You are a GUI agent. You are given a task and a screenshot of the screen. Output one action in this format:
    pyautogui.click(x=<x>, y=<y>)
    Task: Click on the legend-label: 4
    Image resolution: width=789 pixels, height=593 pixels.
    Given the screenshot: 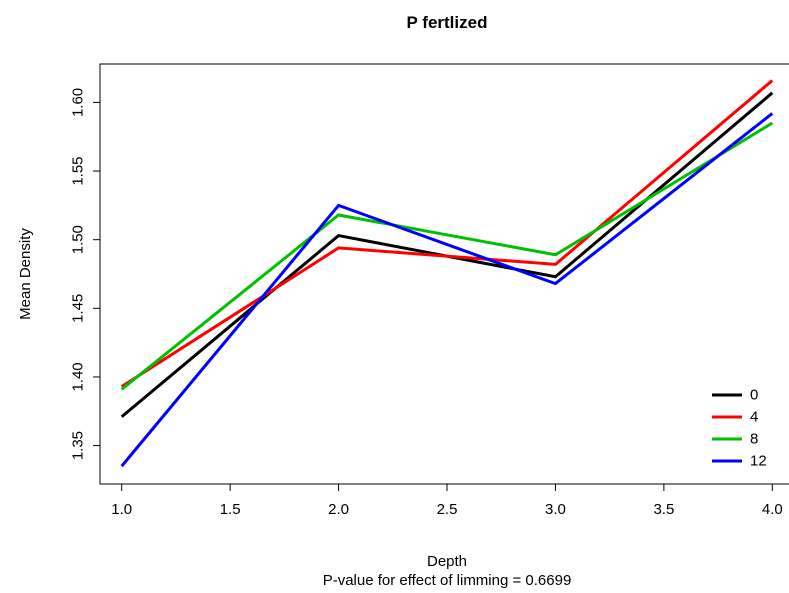 What is the action you would take?
    pyautogui.click(x=754, y=417)
    